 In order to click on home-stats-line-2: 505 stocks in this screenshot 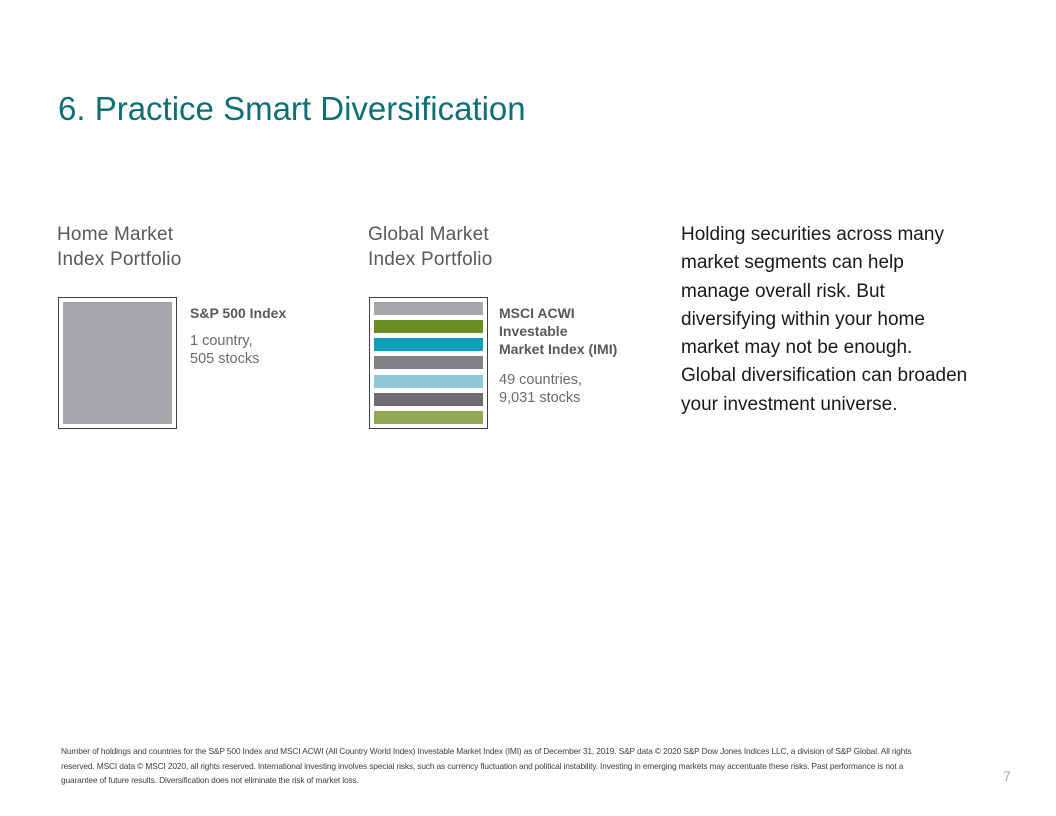, I will do `click(225, 359)`.